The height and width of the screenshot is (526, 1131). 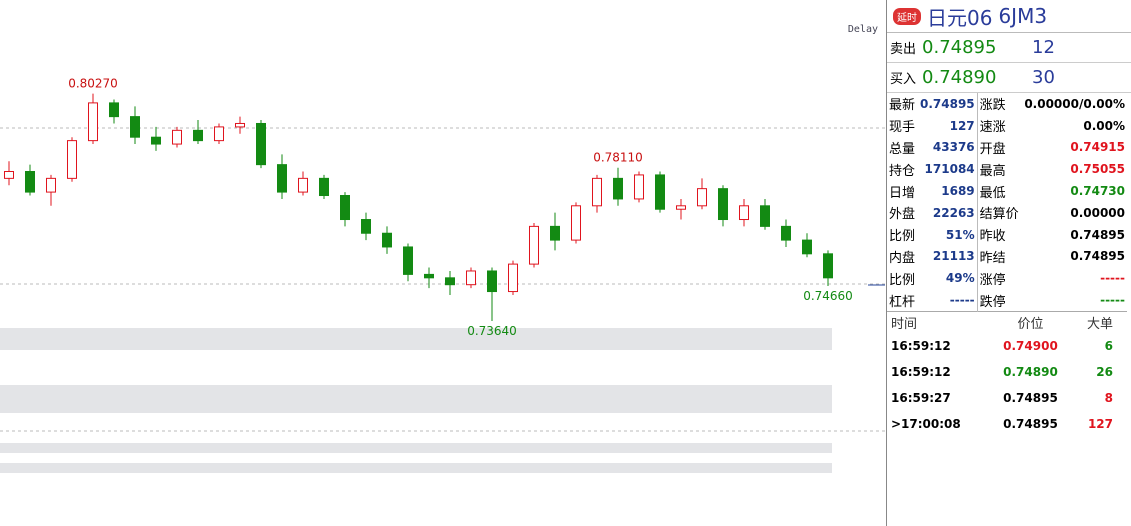 What do you see at coordinates (902, 237) in the screenshot?
I see `stat-label: 比例` at bounding box center [902, 237].